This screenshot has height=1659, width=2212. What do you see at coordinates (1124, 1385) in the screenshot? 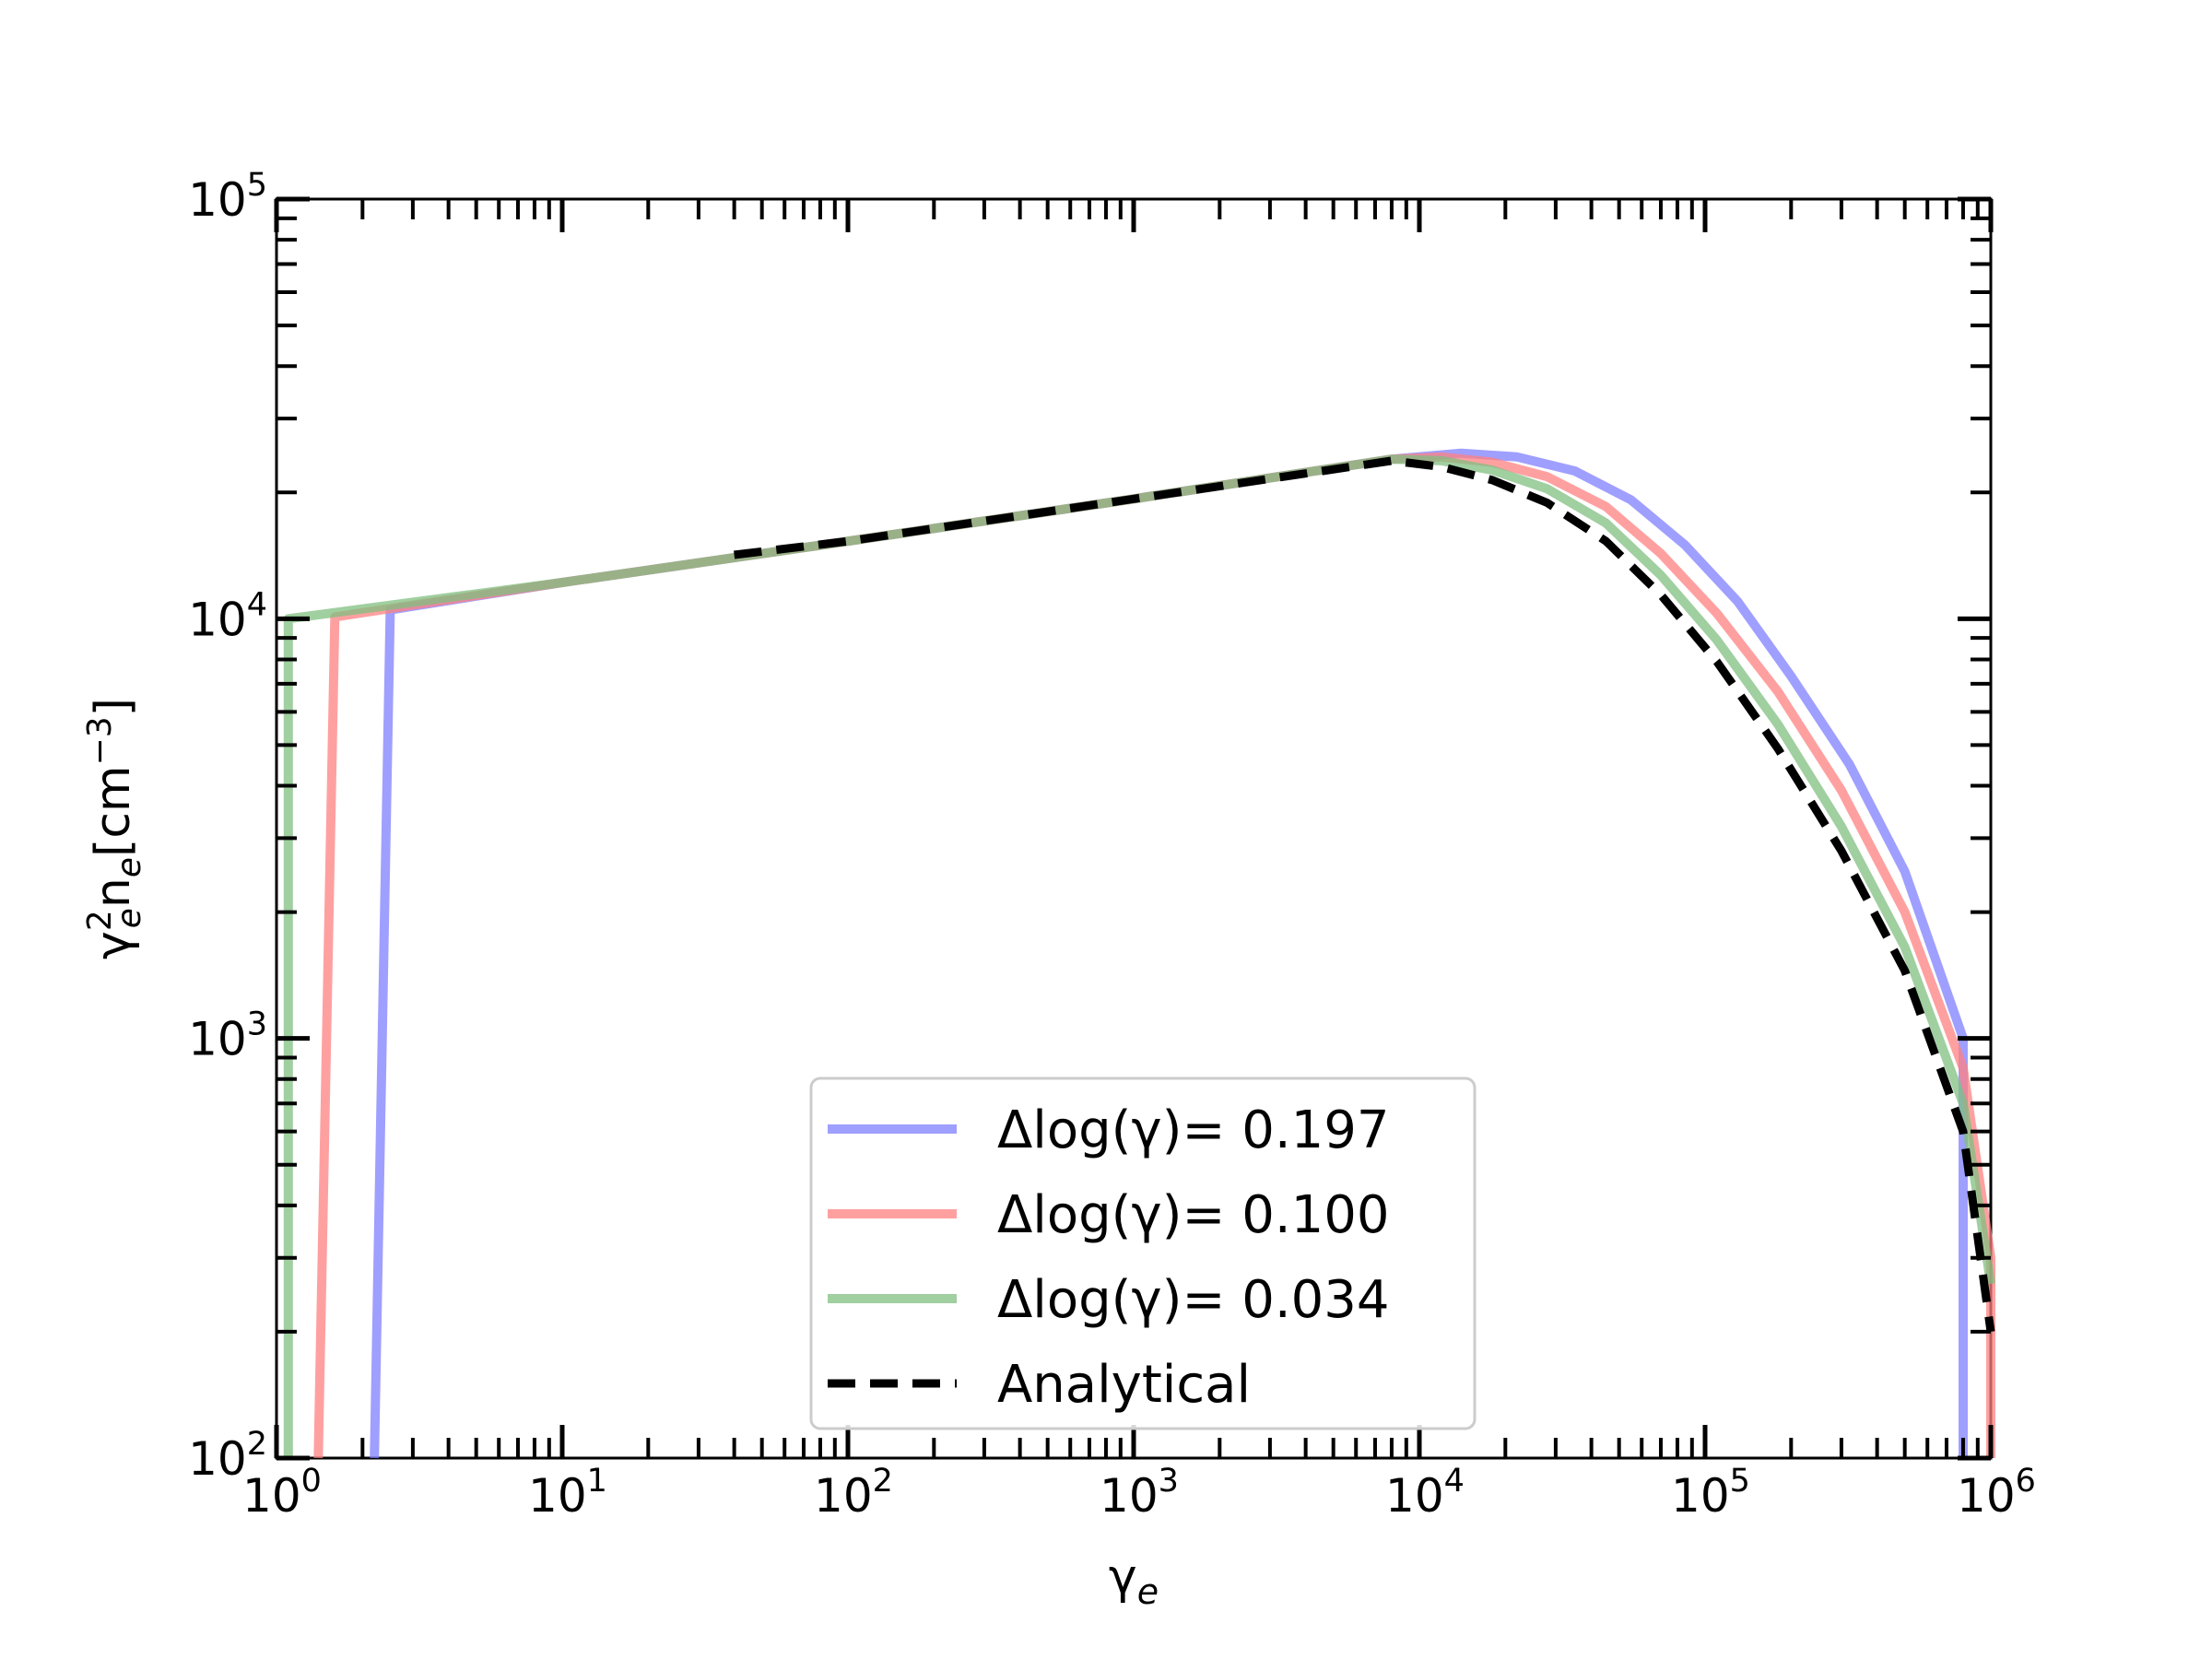
I see `legend-label-4: Analytical` at bounding box center [1124, 1385].